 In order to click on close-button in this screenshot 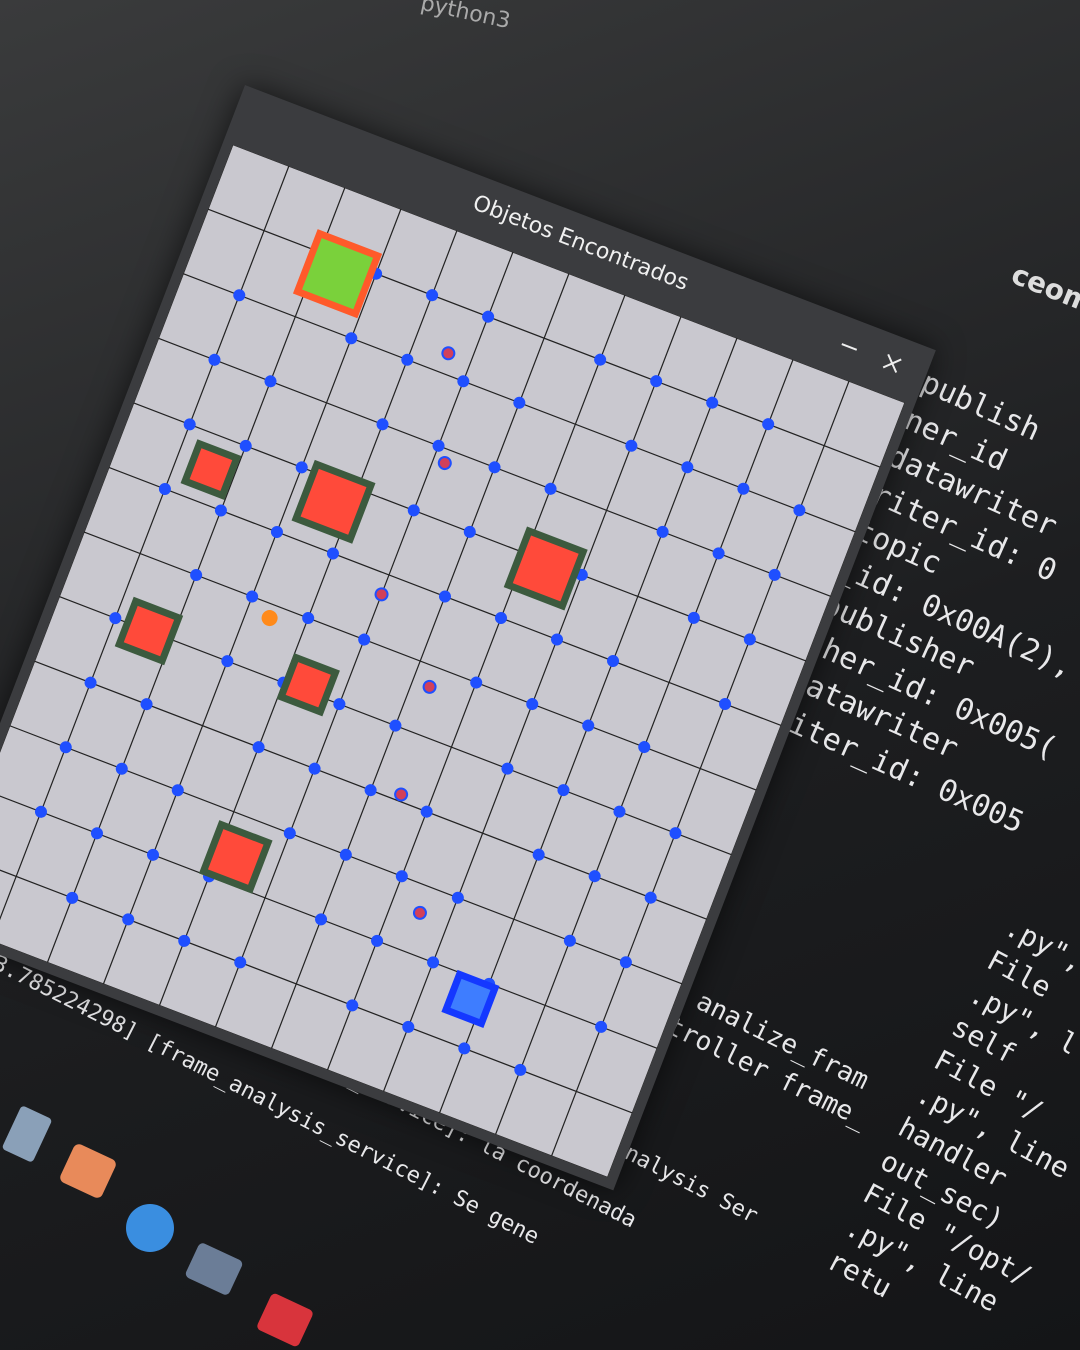, I will do `click(892, 363)`.